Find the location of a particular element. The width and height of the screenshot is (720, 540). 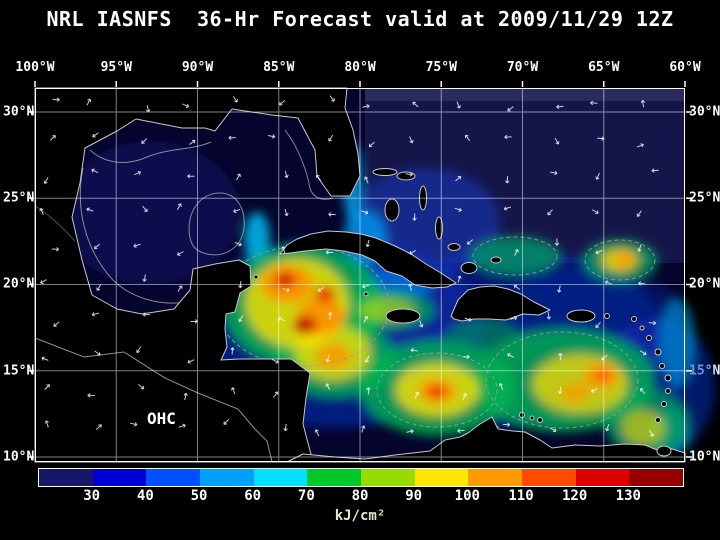

colorbar-tick-label: 40 is located at coordinates (145, 496).